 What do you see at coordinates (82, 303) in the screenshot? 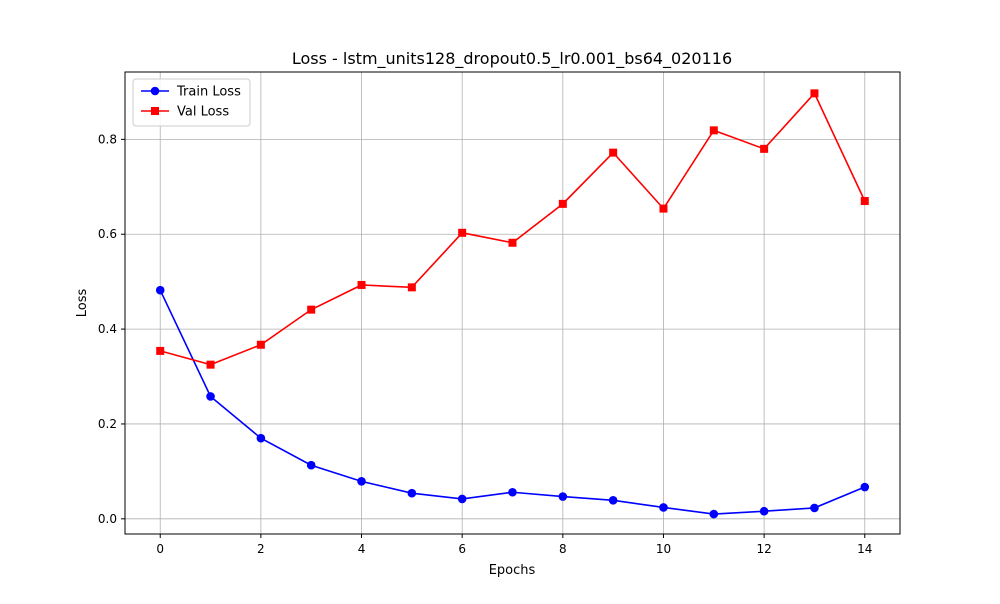
I see `y-axis-label: Loss` at bounding box center [82, 303].